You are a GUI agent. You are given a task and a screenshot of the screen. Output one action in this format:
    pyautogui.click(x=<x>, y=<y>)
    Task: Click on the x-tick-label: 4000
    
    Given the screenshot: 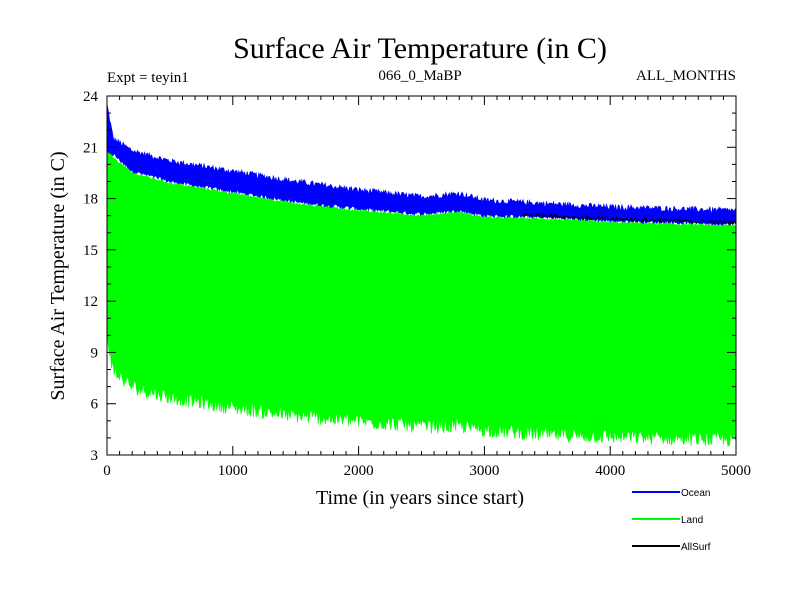 What is the action you would take?
    pyautogui.click(x=610, y=471)
    